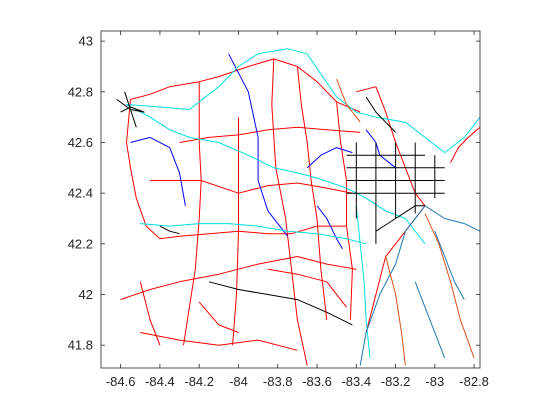  What do you see at coordinates (80, 91) in the screenshot?
I see `y-tick-label: 42.8` at bounding box center [80, 91].